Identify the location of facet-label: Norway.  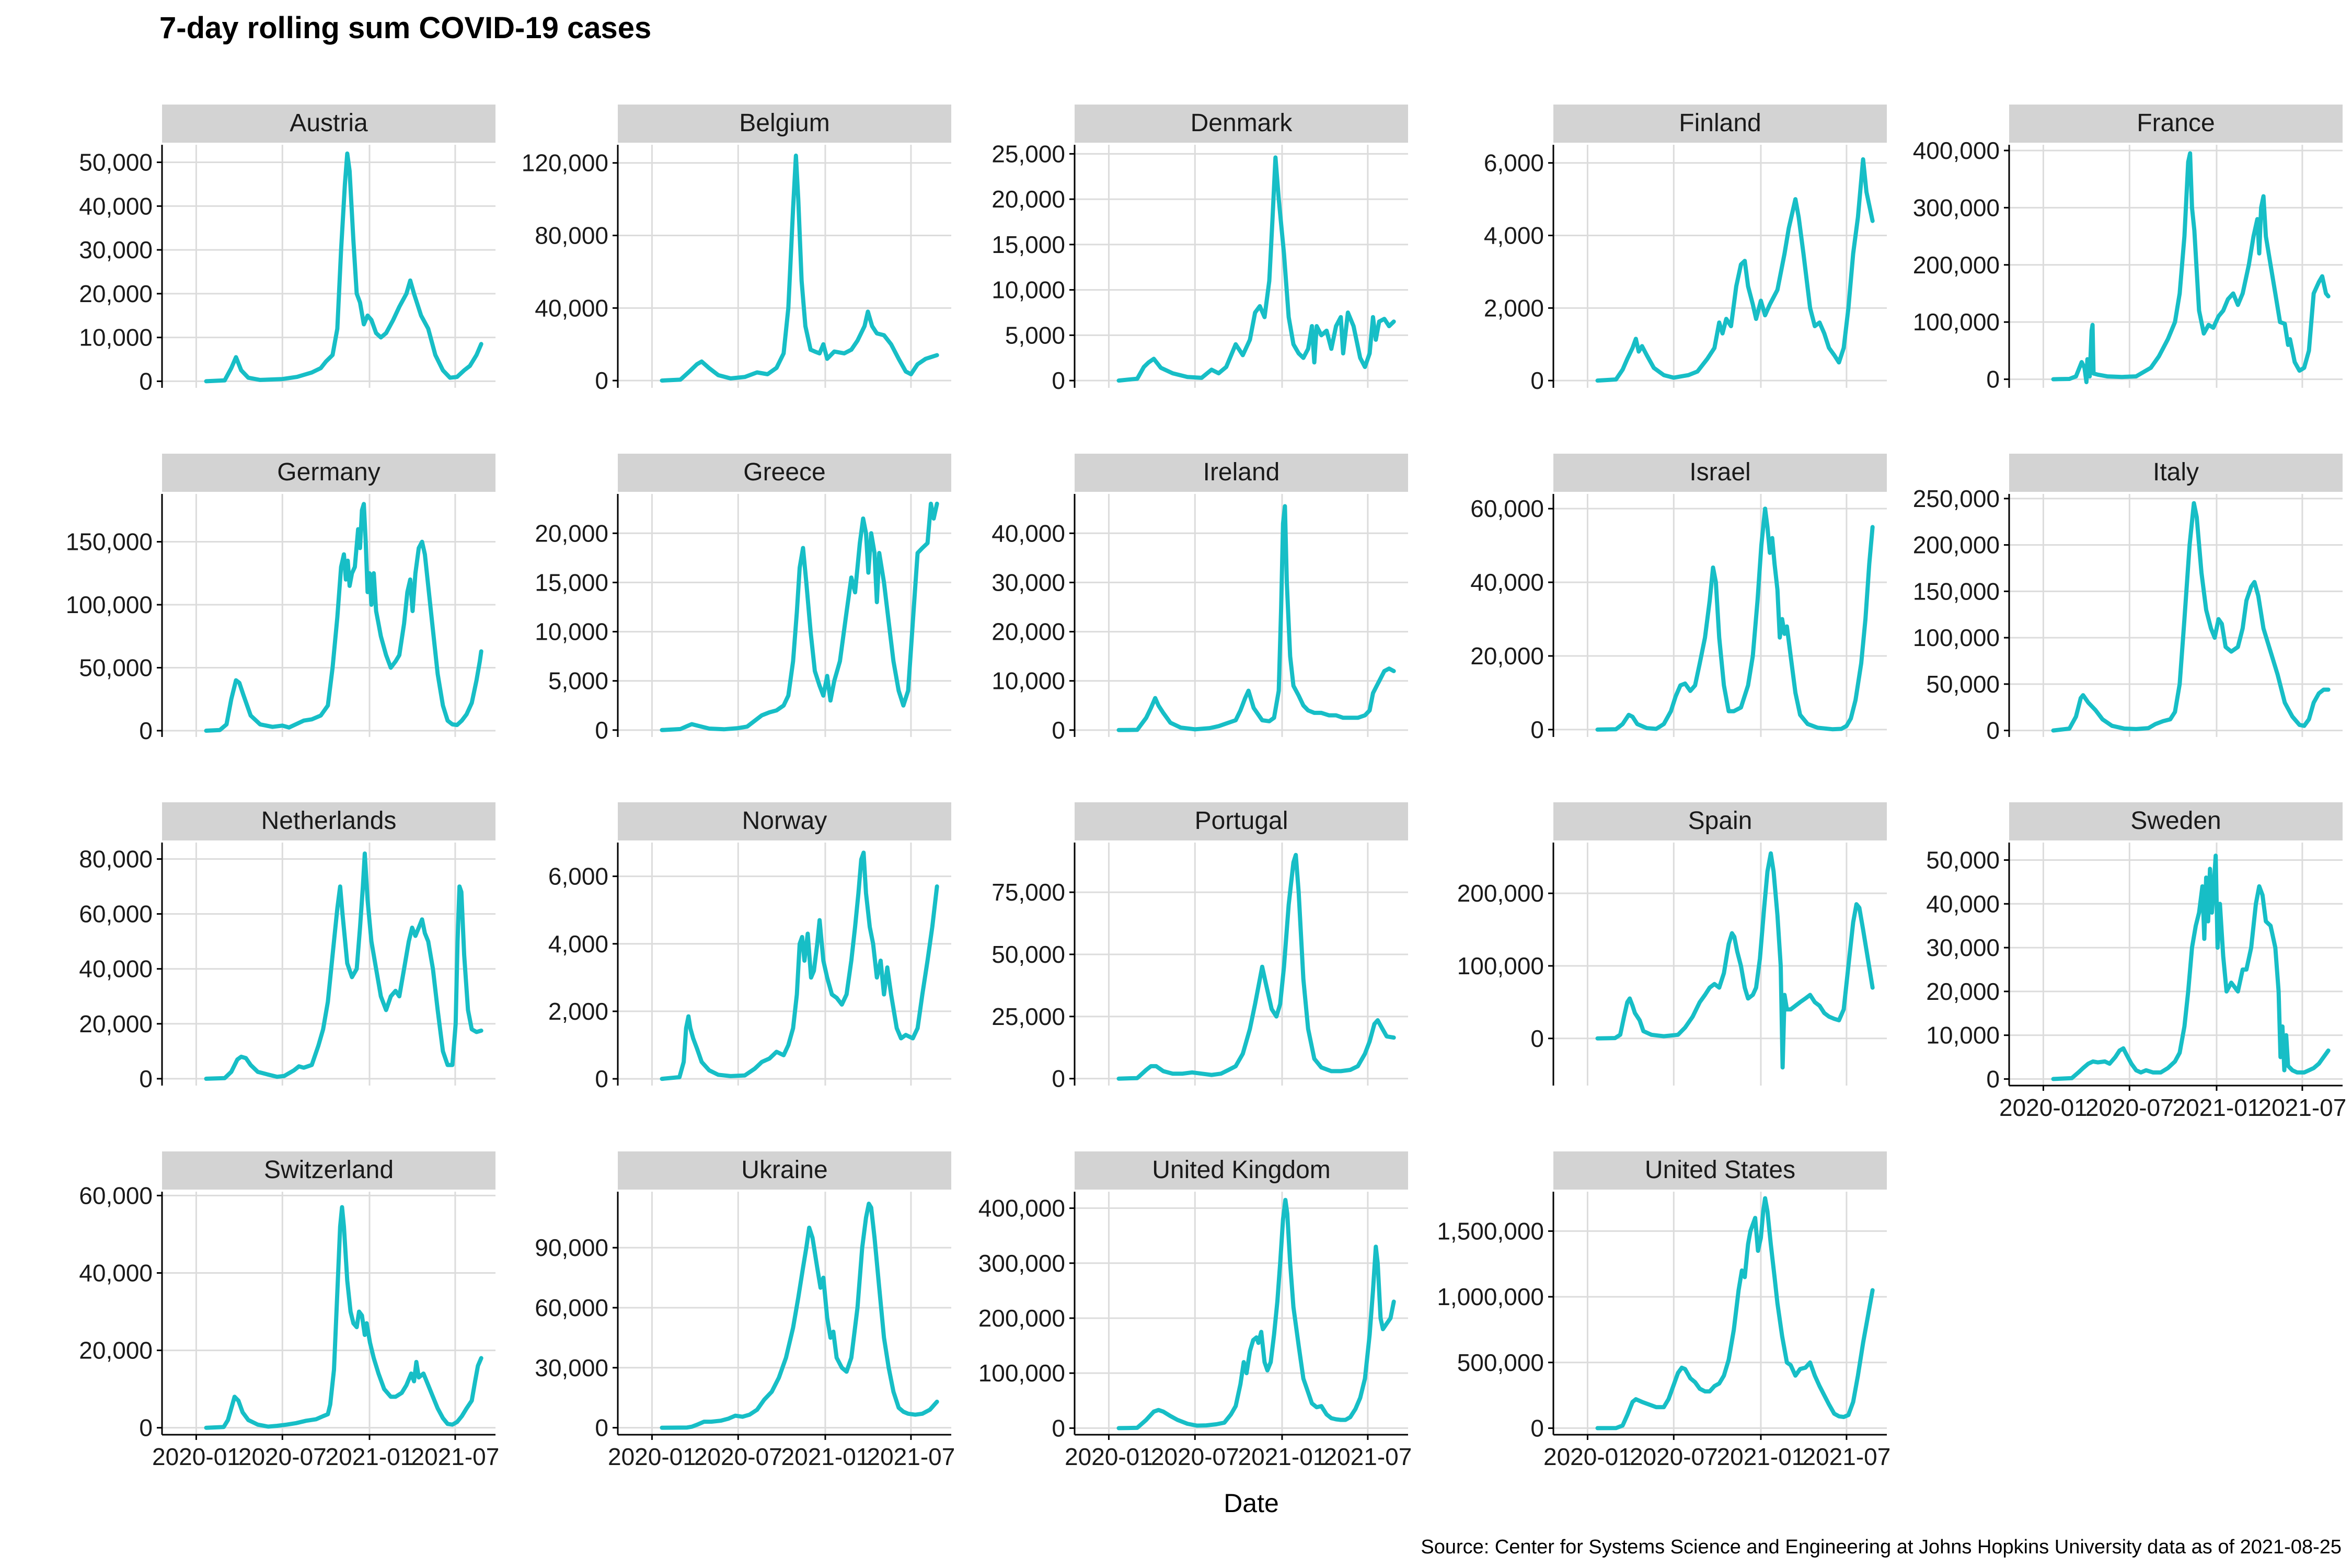
(784, 821).